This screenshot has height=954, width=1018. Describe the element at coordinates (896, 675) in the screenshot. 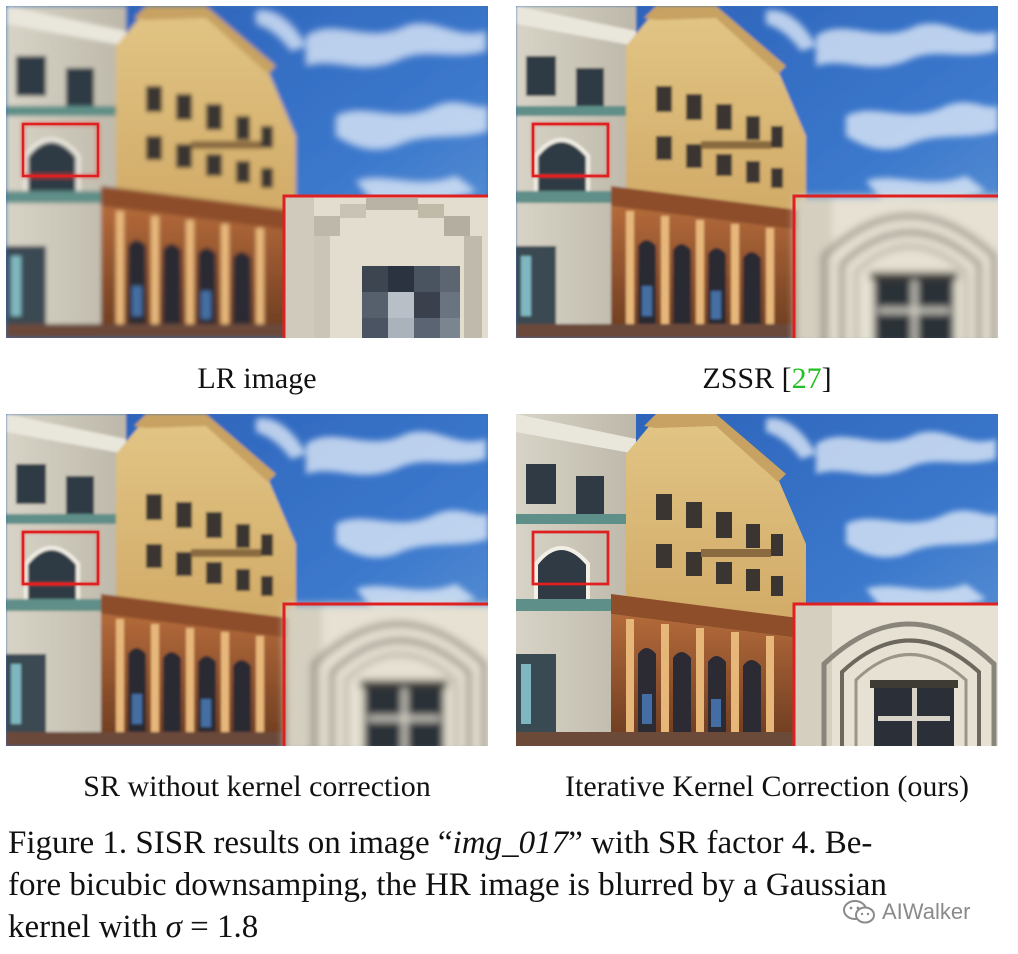

I see `ikc-inset-sharp` at that location.